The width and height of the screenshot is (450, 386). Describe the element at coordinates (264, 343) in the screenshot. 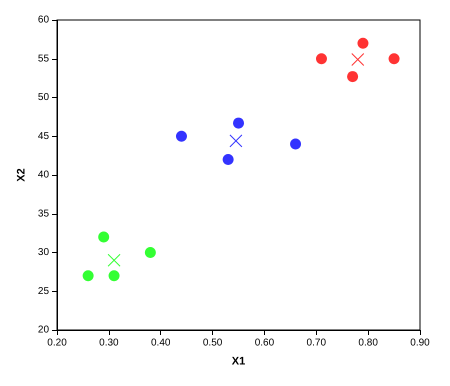

I see `x-tick-label: 0.60` at that location.